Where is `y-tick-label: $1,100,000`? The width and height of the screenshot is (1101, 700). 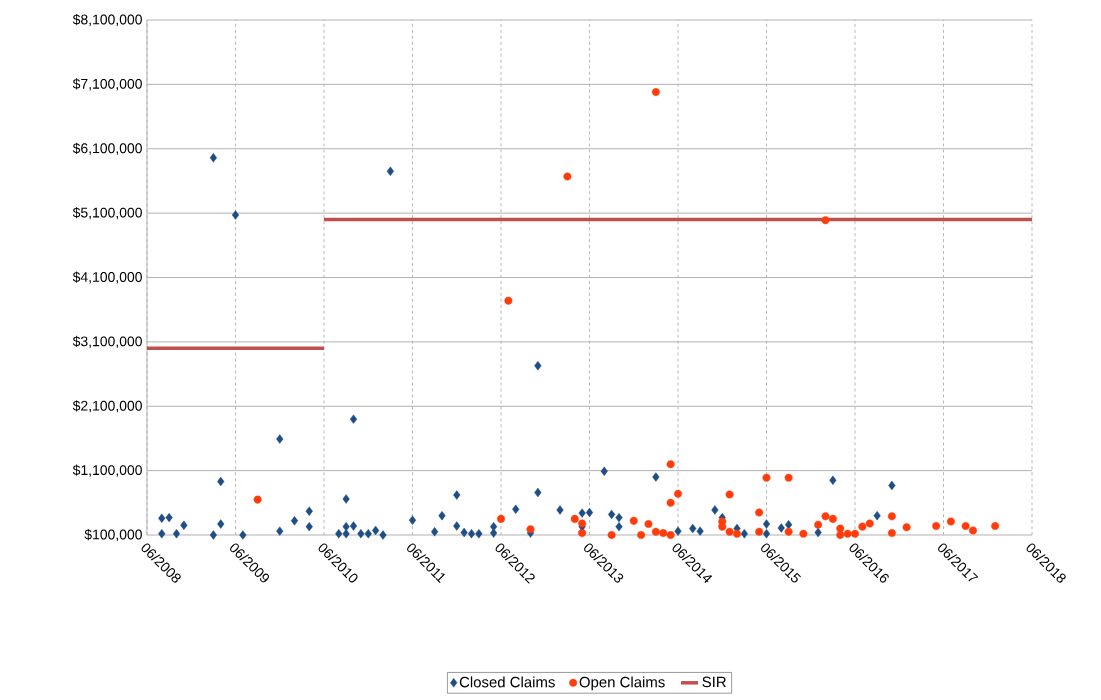 y-tick-label: $1,100,000 is located at coordinates (107, 470).